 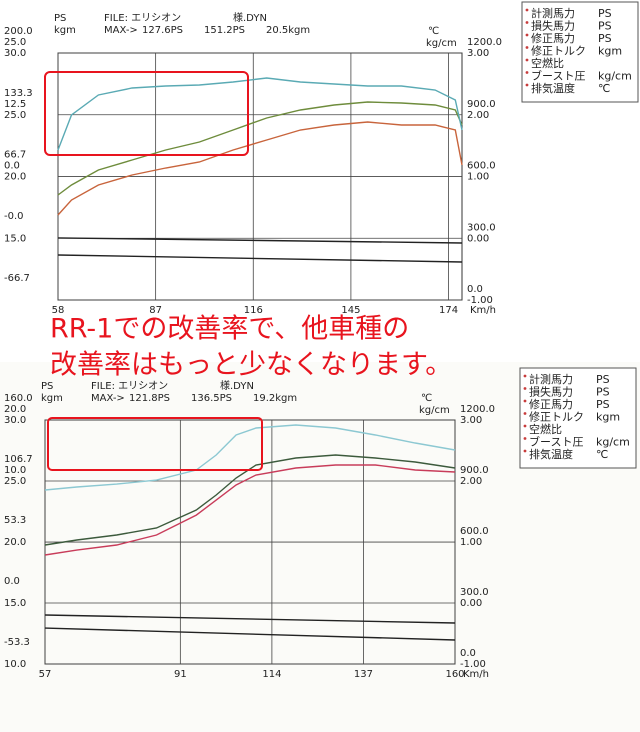 I want to click on highlight-box, so click(x=146, y=113).